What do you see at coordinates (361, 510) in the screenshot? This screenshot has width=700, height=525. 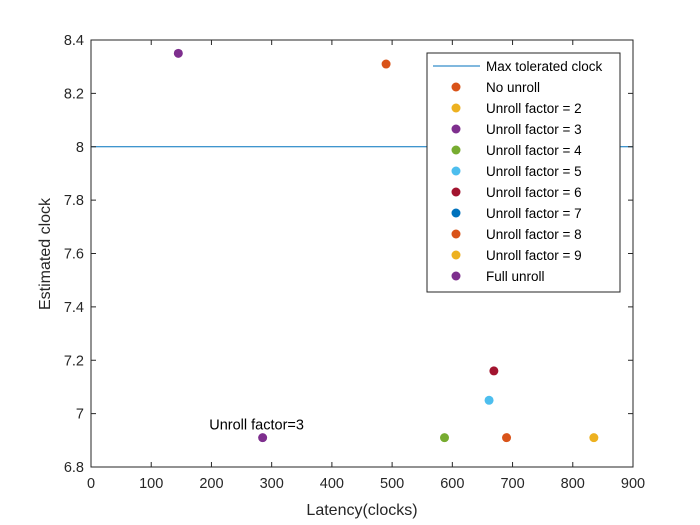 I see `x-axis-label: Latency(clocks)` at bounding box center [361, 510].